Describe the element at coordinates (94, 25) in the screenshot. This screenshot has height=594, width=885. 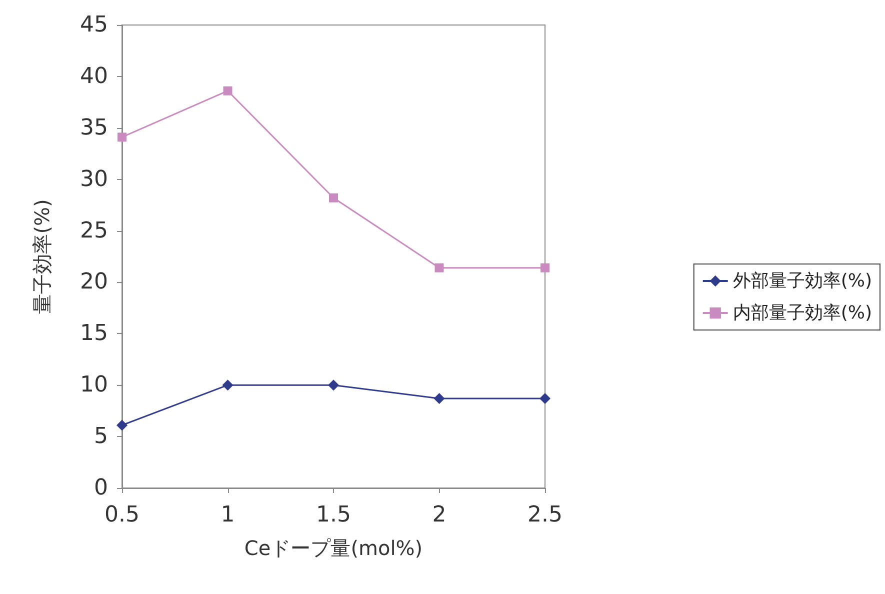
I see `y-tick-label: 45` at that location.